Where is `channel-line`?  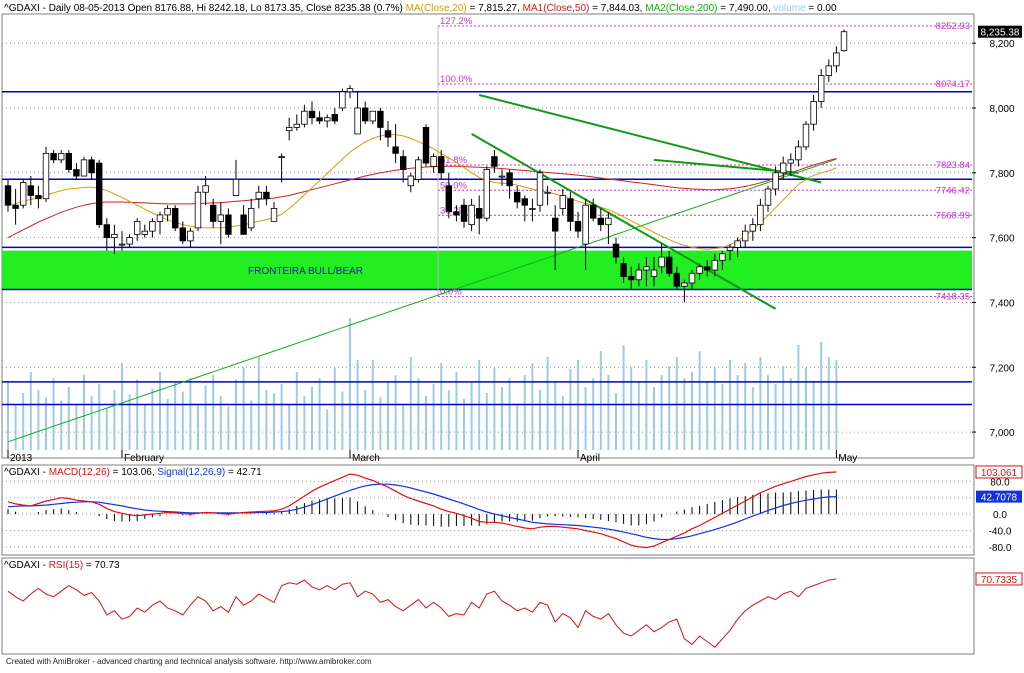
channel-line is located at coordinates (726, 166).